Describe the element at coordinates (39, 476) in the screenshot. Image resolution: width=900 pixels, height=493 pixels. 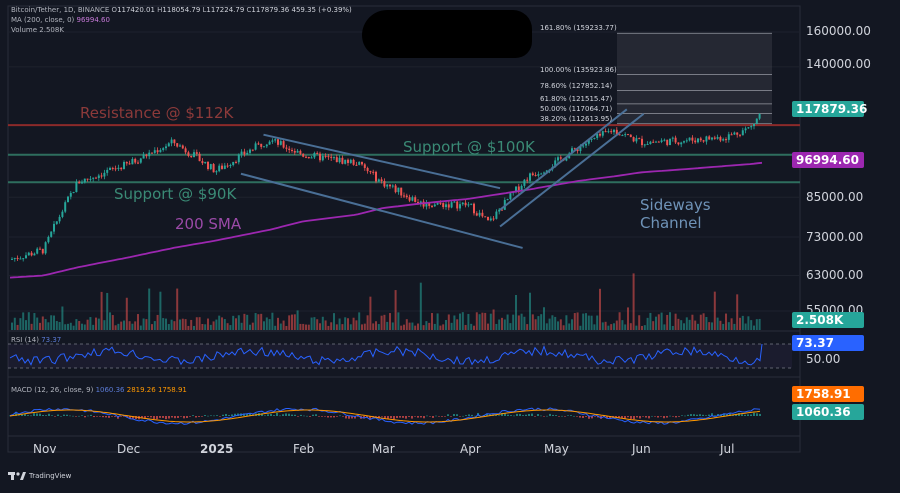
I see `tradingview-logo: TradingView` at that location.